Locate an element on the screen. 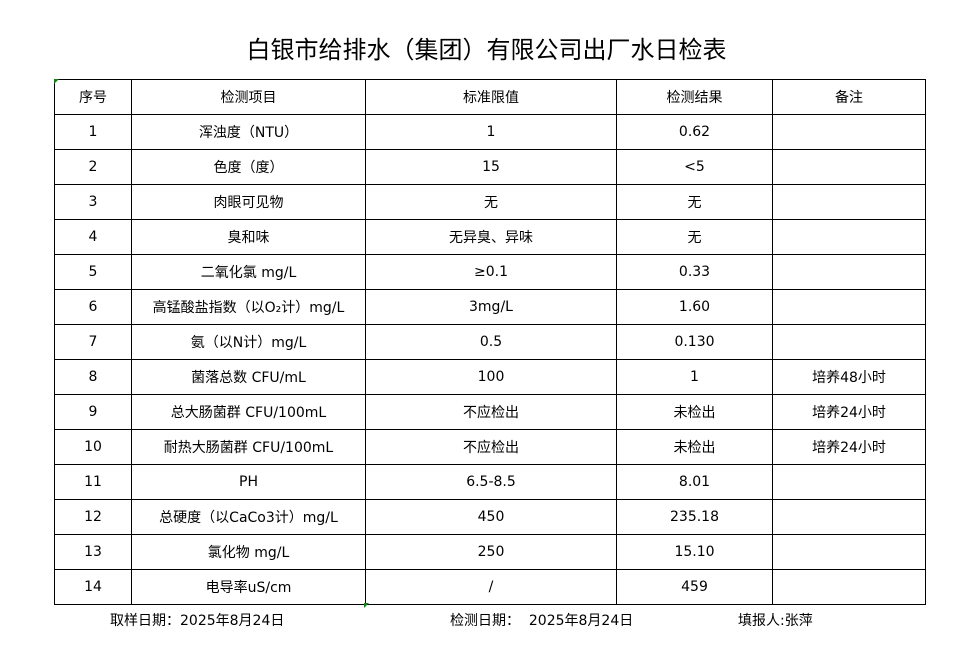 Image resolution: width=973 pixels, height=658 pixels. item-cell: 臭和味 is located at coordinates (248, 237).